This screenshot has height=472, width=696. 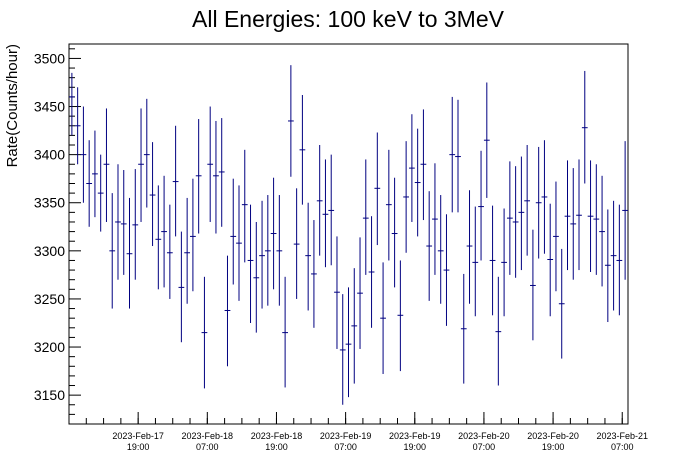 I want to click on y-tick-label: 3350, so click(x=49, y=203).